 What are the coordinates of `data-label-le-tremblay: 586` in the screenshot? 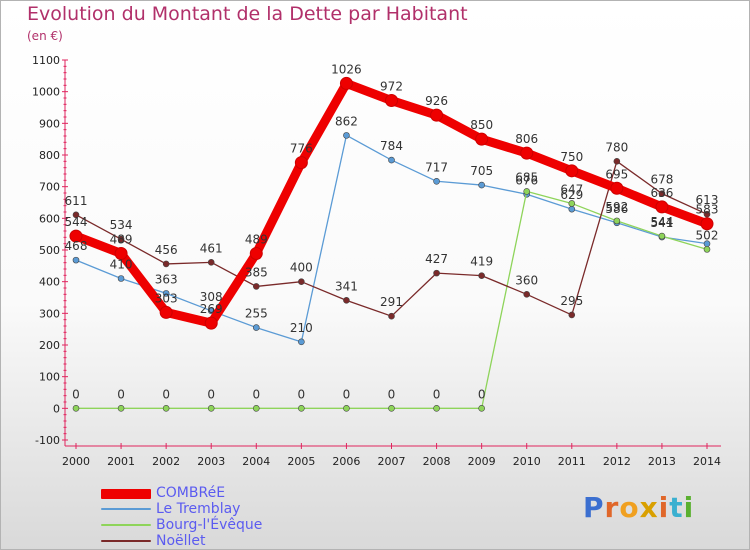 It's located at (616, 209).